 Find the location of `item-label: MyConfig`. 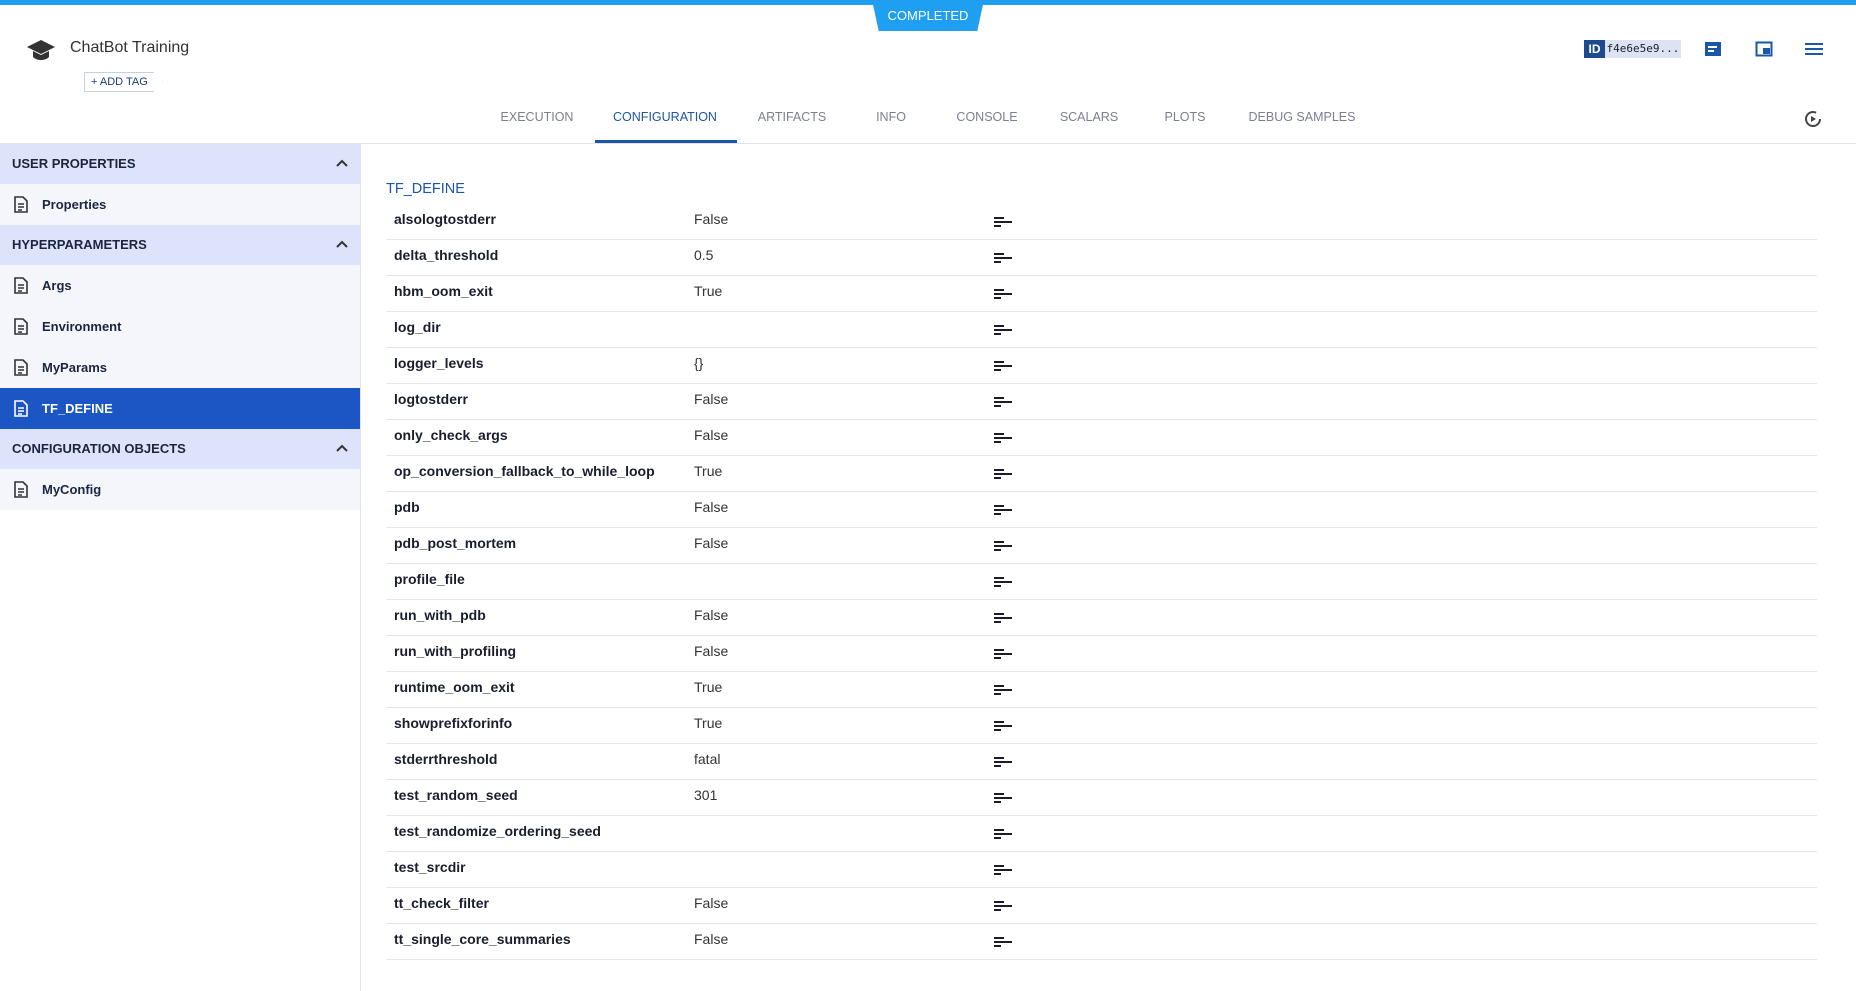

item-label: MyConfig is located at coordinates (72, 489).